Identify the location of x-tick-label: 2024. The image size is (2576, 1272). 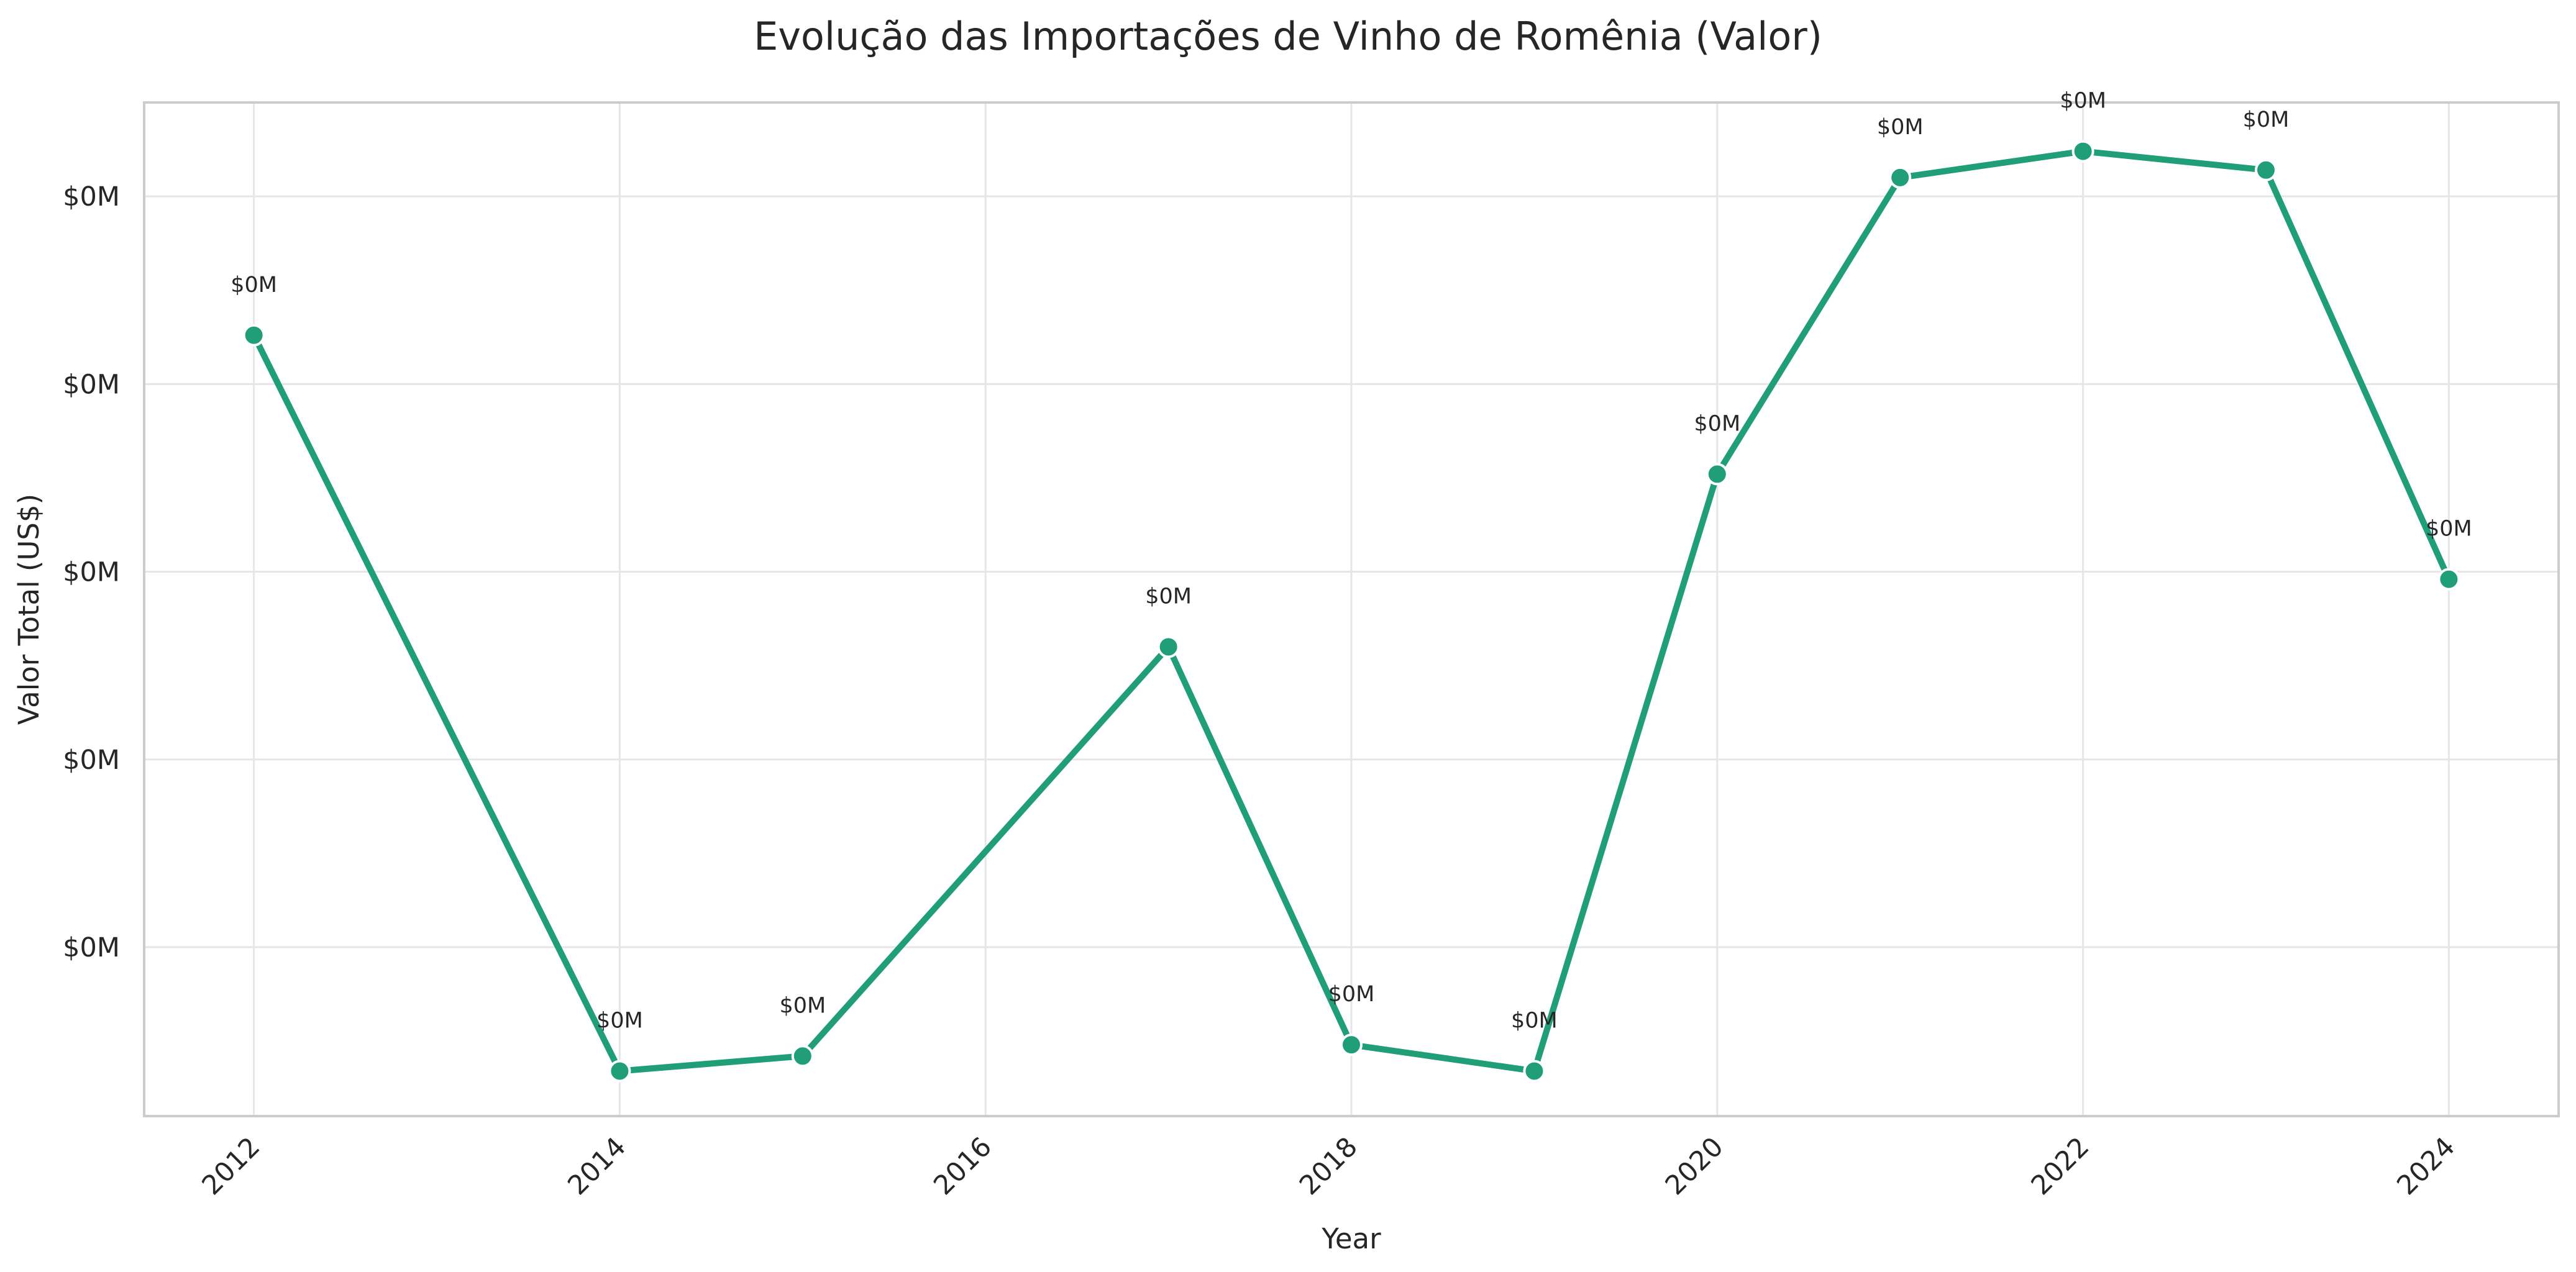
(2426, 1166).